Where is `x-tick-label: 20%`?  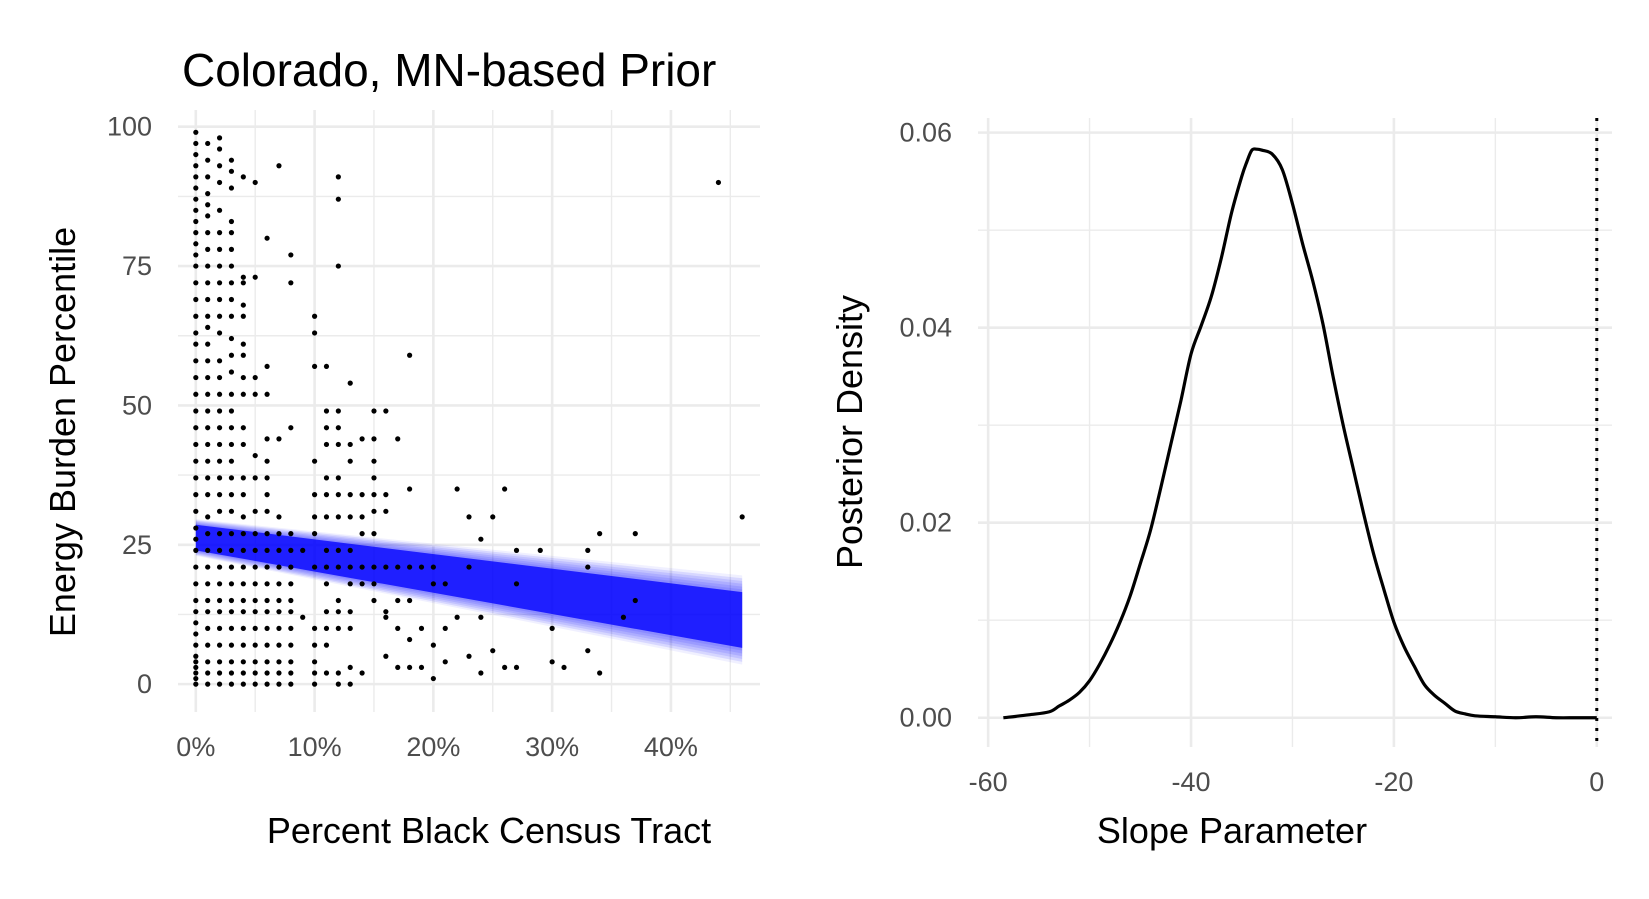
x-tick-label: 20% is located at coordinates (433, 747).